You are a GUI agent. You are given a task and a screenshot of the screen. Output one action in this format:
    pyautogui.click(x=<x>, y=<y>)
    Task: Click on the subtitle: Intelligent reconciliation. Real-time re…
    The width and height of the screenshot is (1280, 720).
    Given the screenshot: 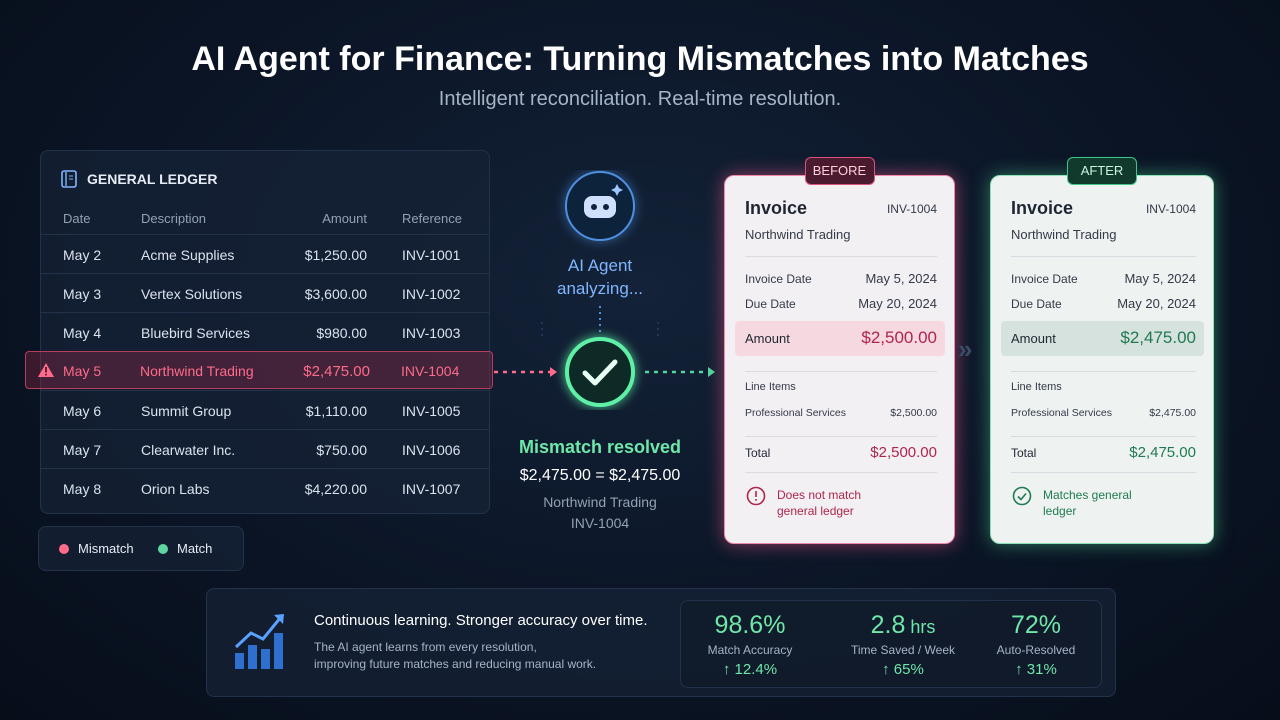 What is the action you would take?
    pyautogui.click(x=640, y=99)
    